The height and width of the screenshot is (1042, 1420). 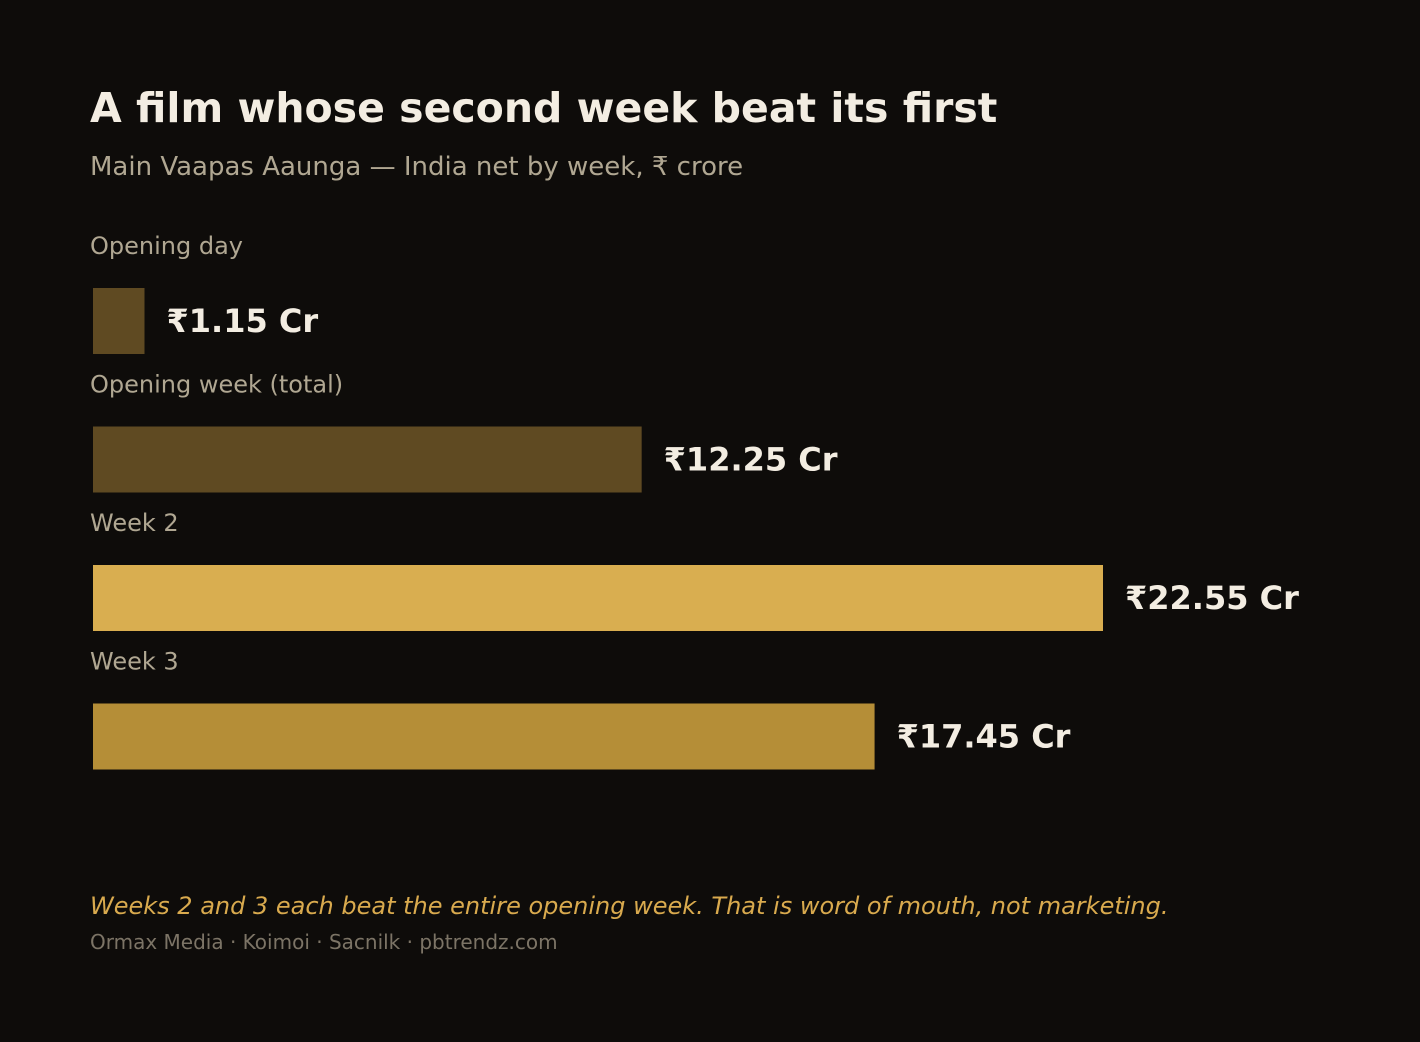 What do you see at coordinates (134, 662) in the screenshot?
I see `category-label-week-3: Week 3` at bounding box center [134, 662].